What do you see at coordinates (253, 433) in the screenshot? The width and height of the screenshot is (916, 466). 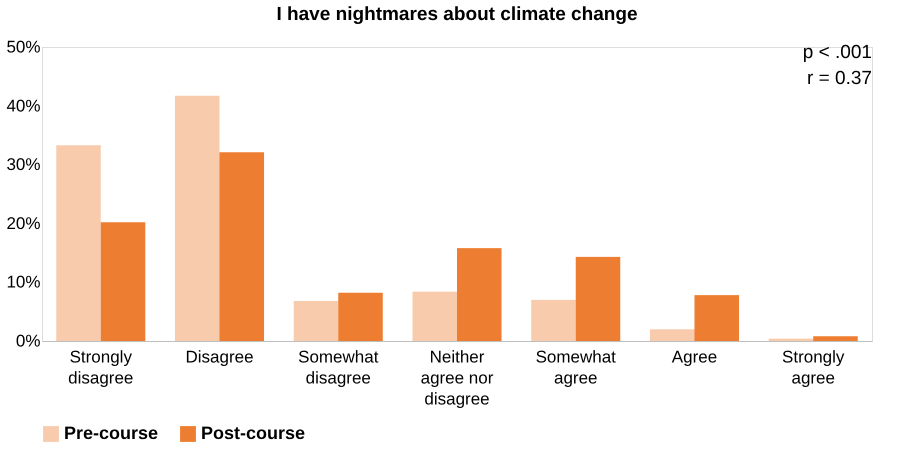 I see `legend-label: Post-course` at bounding box center [253, 433].